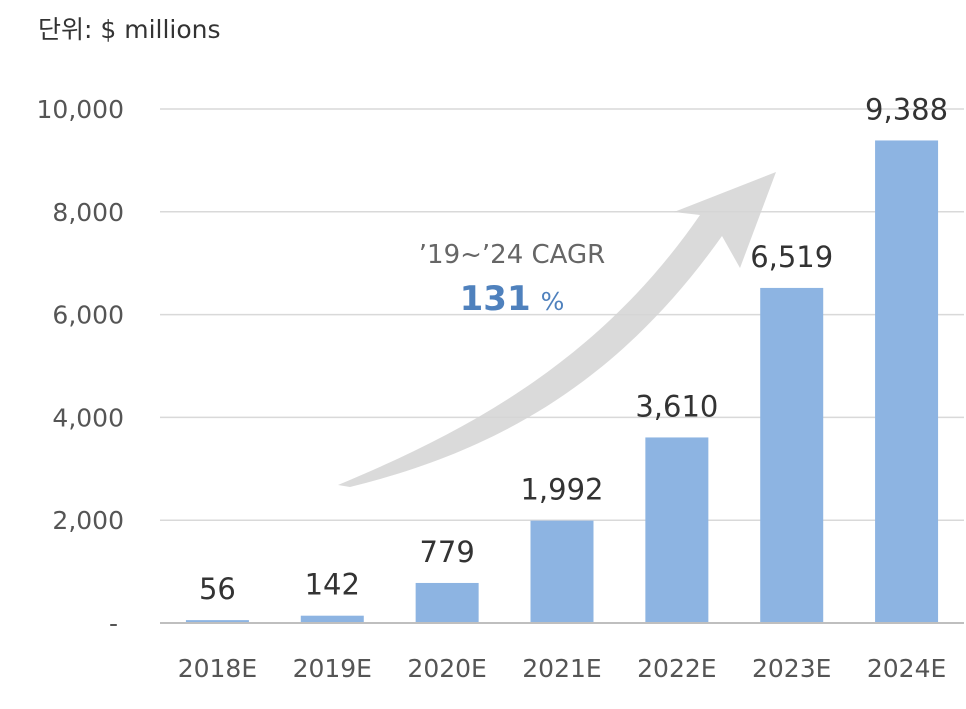 This screenshot has height=709, width=966. Describe the element at coordinates (677, 530) in the screenshot. I see `bar-2022E` at that location.